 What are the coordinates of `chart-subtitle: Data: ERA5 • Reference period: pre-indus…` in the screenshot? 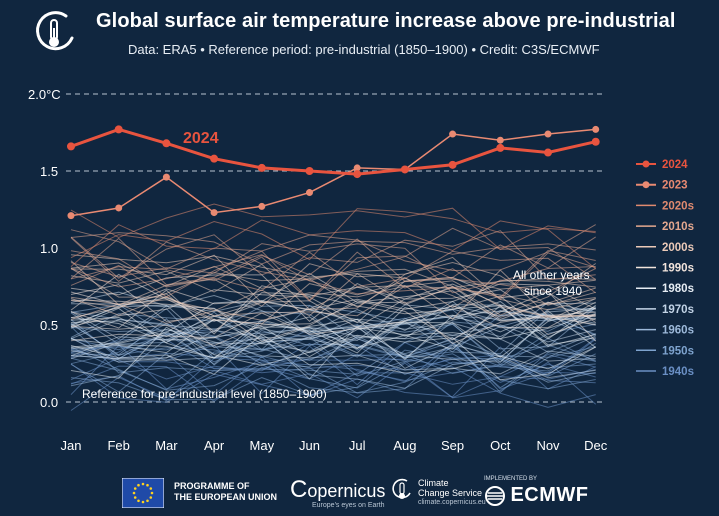 It's located at (364, 49).